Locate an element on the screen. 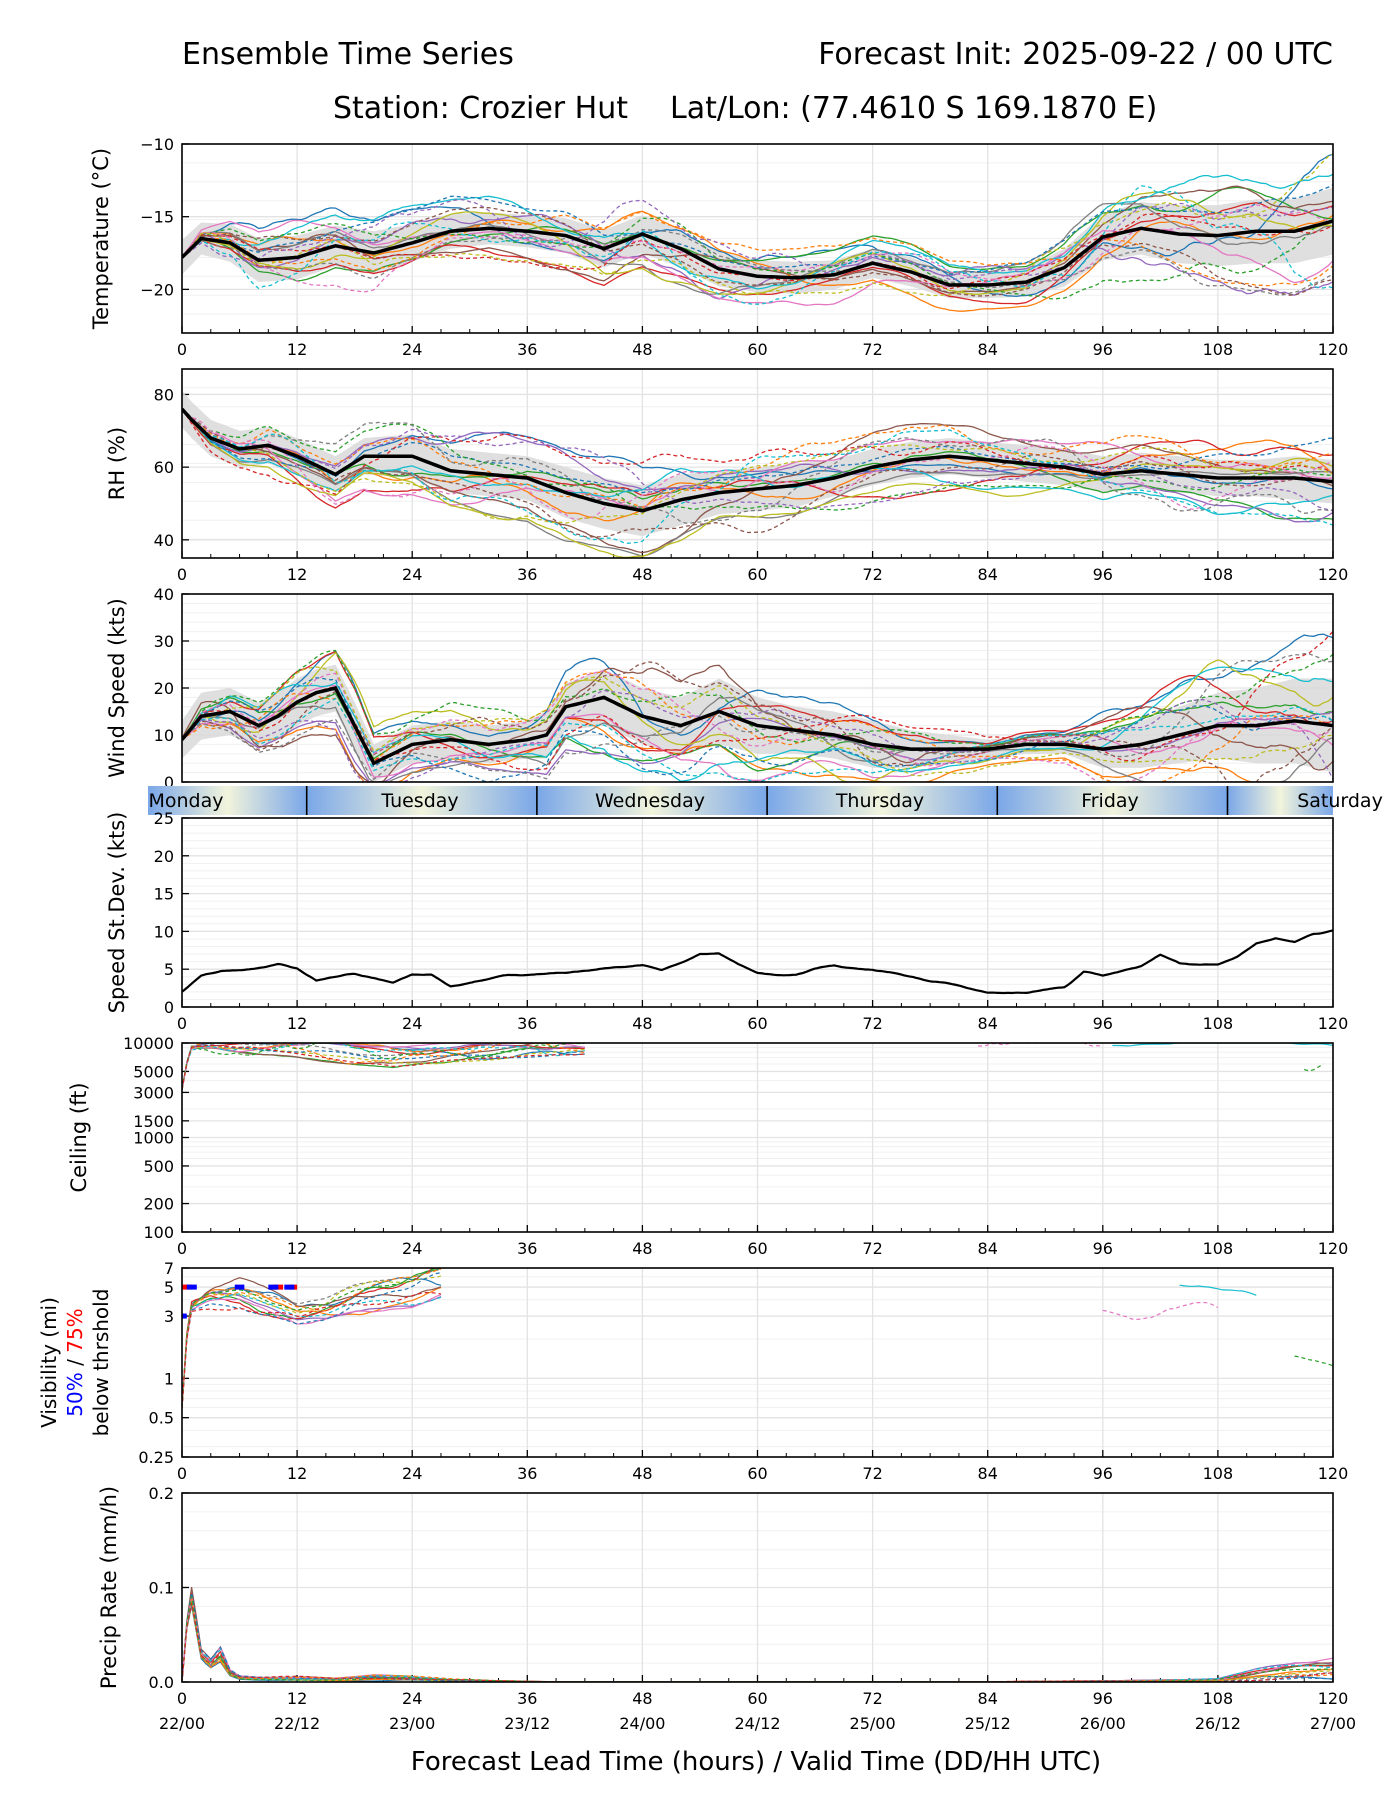 The width and height of the screenshot is (1400, 1800). y-tick-label-wind-0: 0 is located at coordinates (169, 782).